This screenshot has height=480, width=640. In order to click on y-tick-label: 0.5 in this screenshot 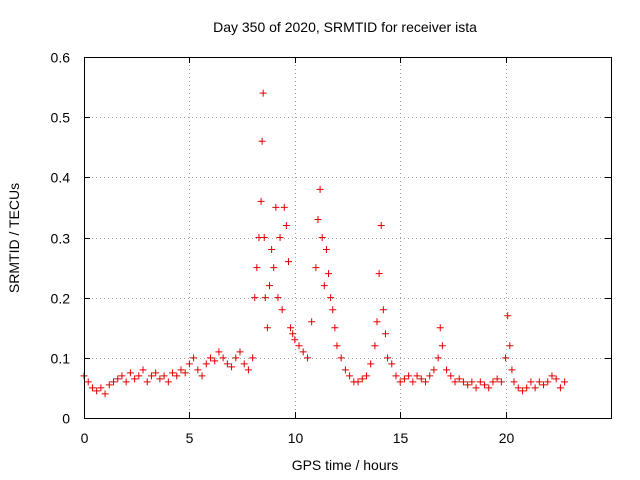, I will do `click(61, 118)`.